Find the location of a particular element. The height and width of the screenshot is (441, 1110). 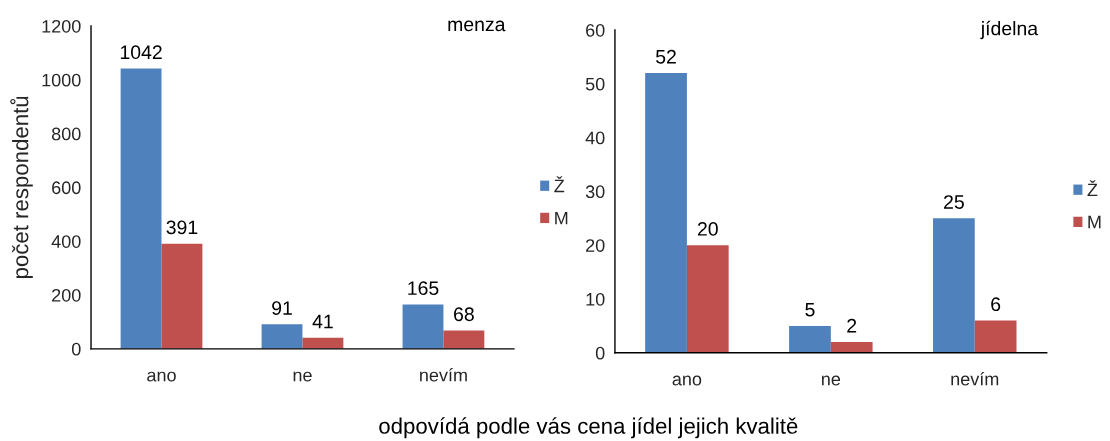

data-label: 6 is located at coordinates (996, 304).